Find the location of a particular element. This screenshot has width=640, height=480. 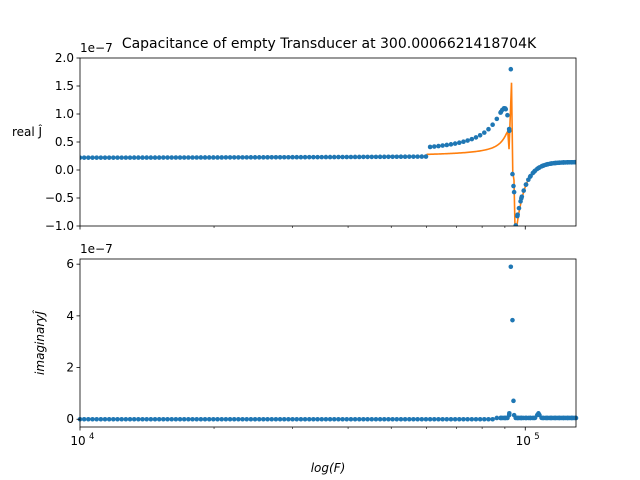

imaginary-part-y-offset-label: 1e−7 is located at coordinates (96, 249).